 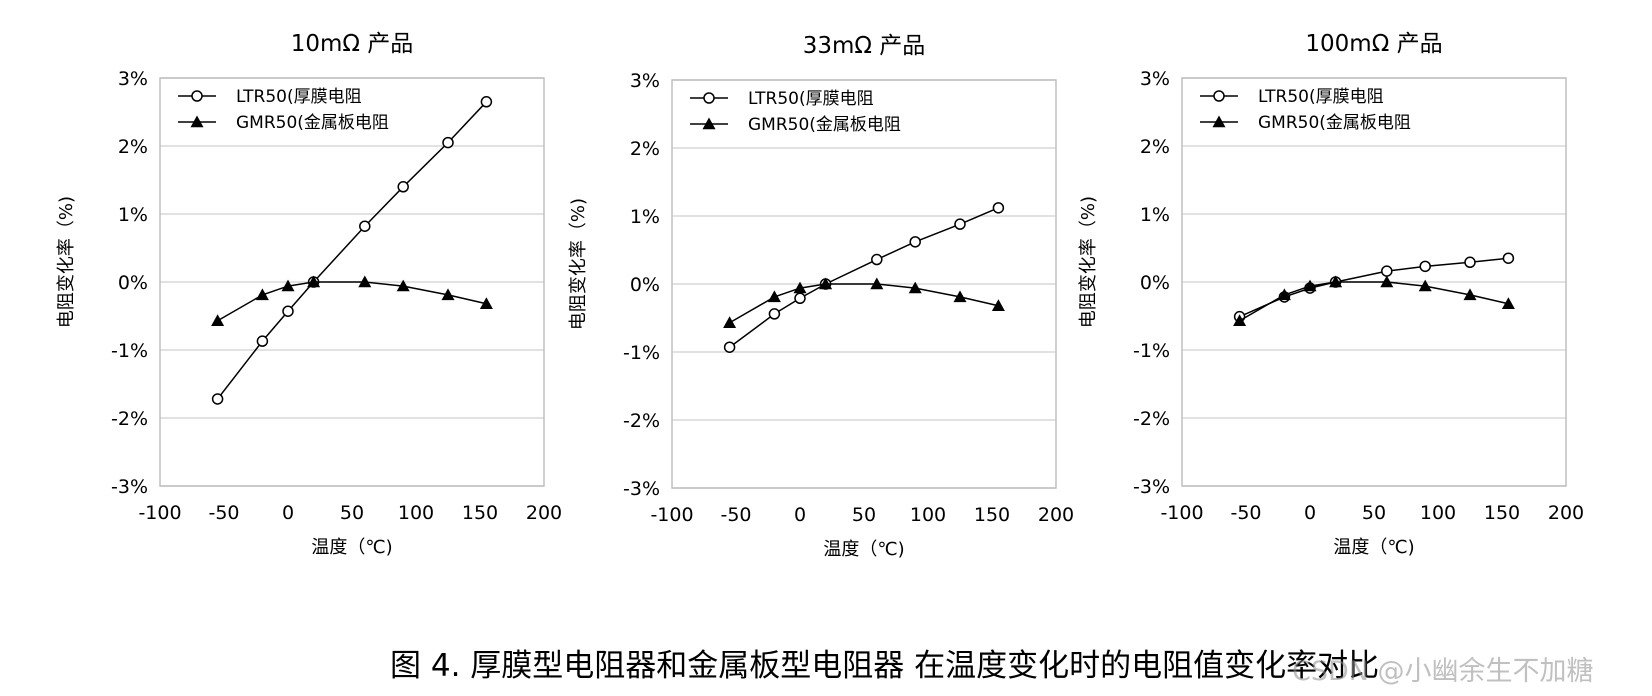 What do you see at coordinates (352, 44) in the screenshot?
I see `chart-title: 10mΩ 产品` at bounding box center [352, 44].